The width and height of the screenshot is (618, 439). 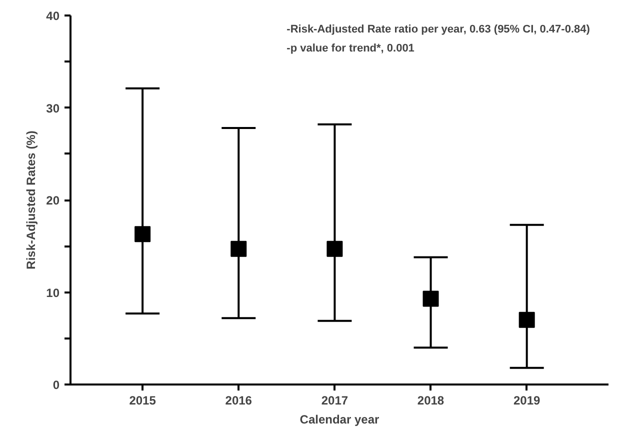 What do you see at coordinates (350, 48) in the screenshot?
I see `annotation: -p value for trend*, 0.001` at bounding box center [350, 48].